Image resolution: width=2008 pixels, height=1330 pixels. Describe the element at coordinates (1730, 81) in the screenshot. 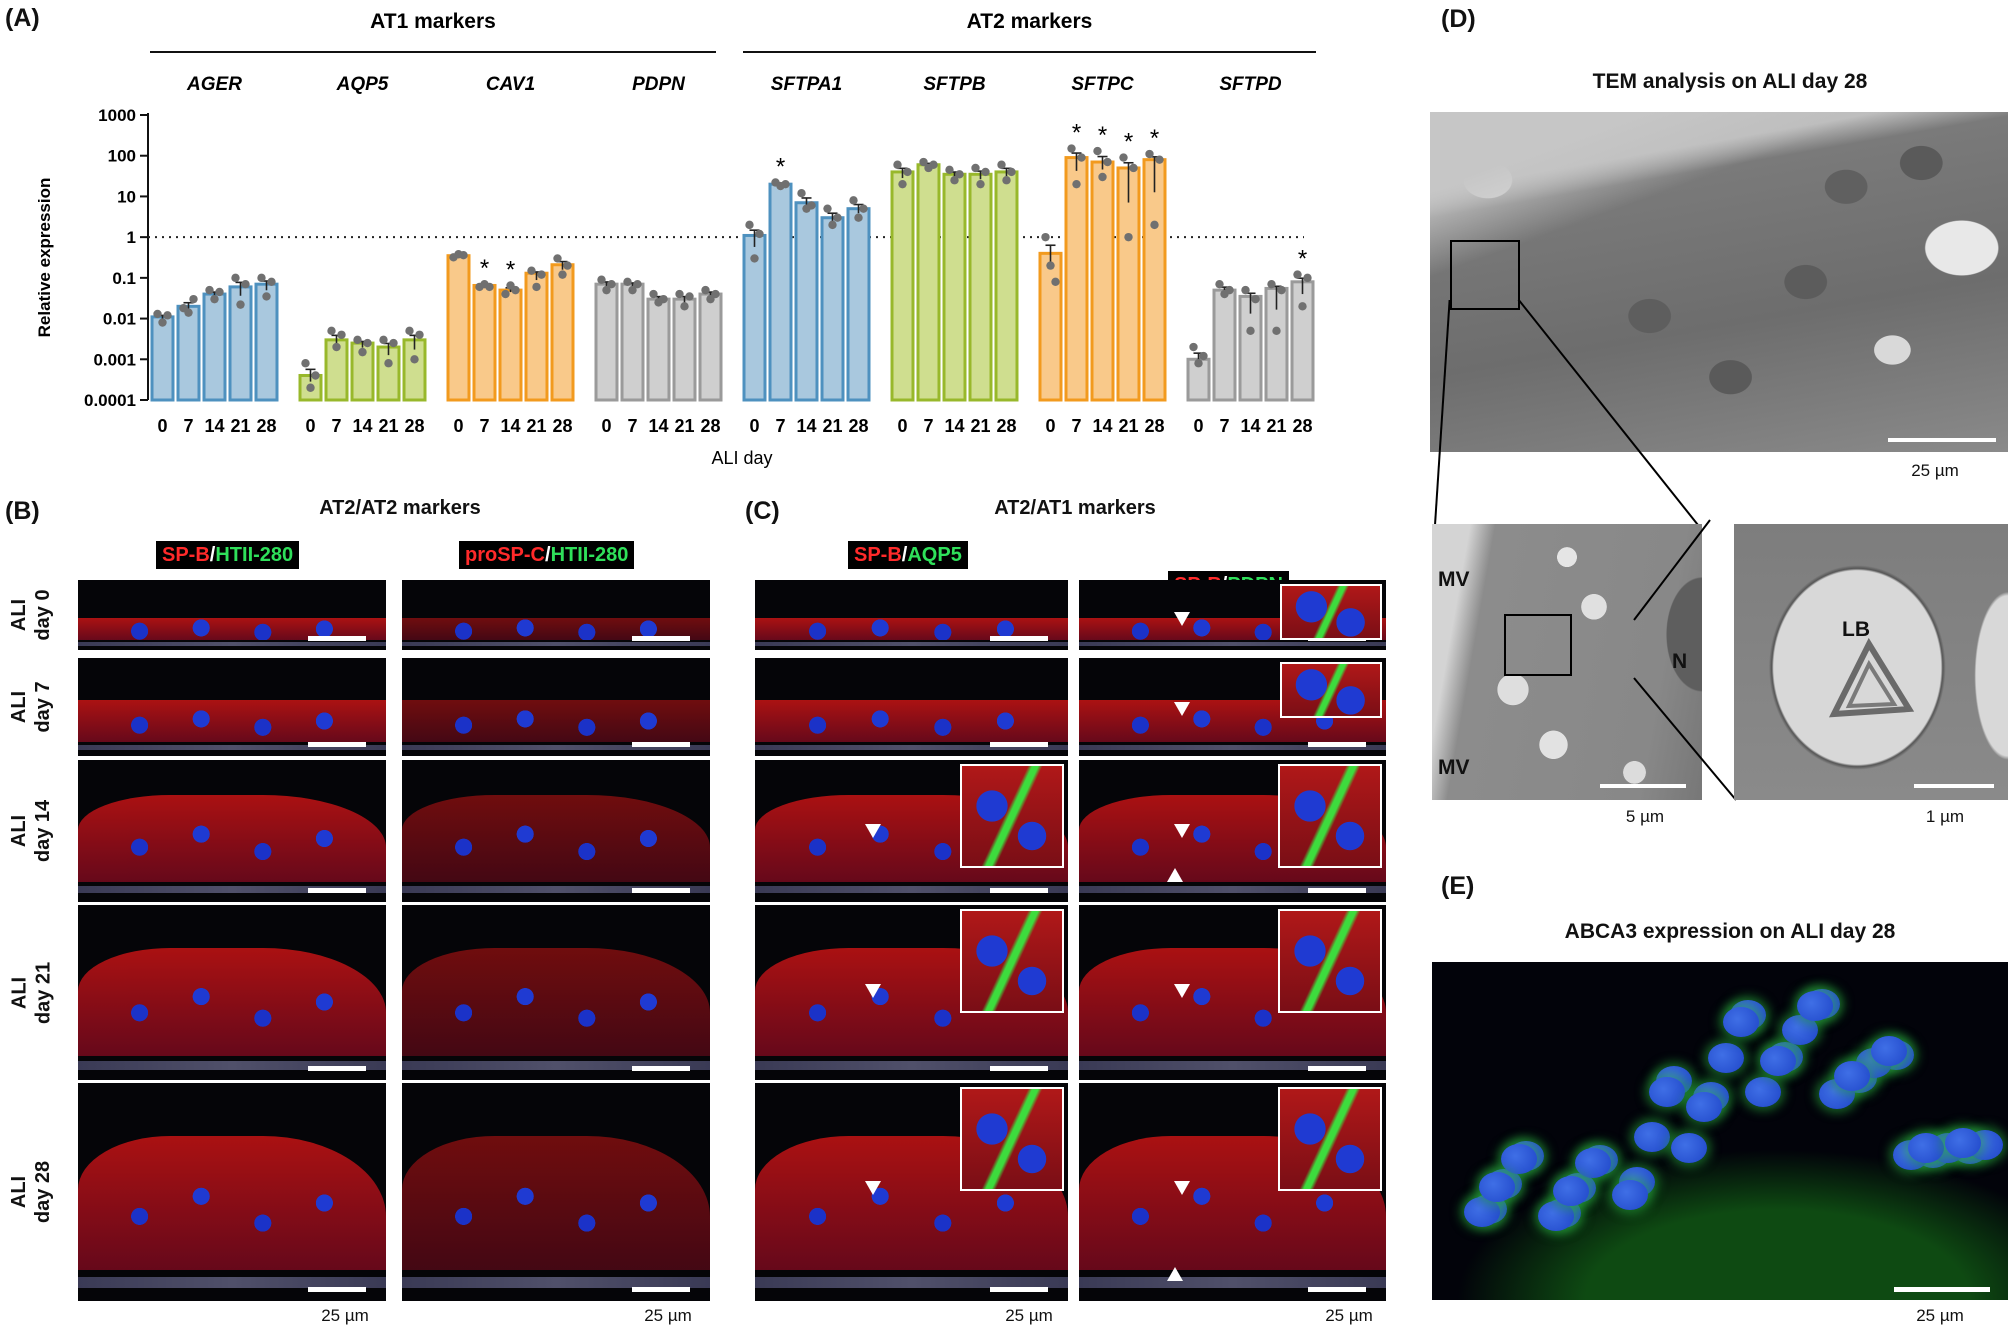

I see `panel-d-title: TEM analysis on ALI day 28` at that location.